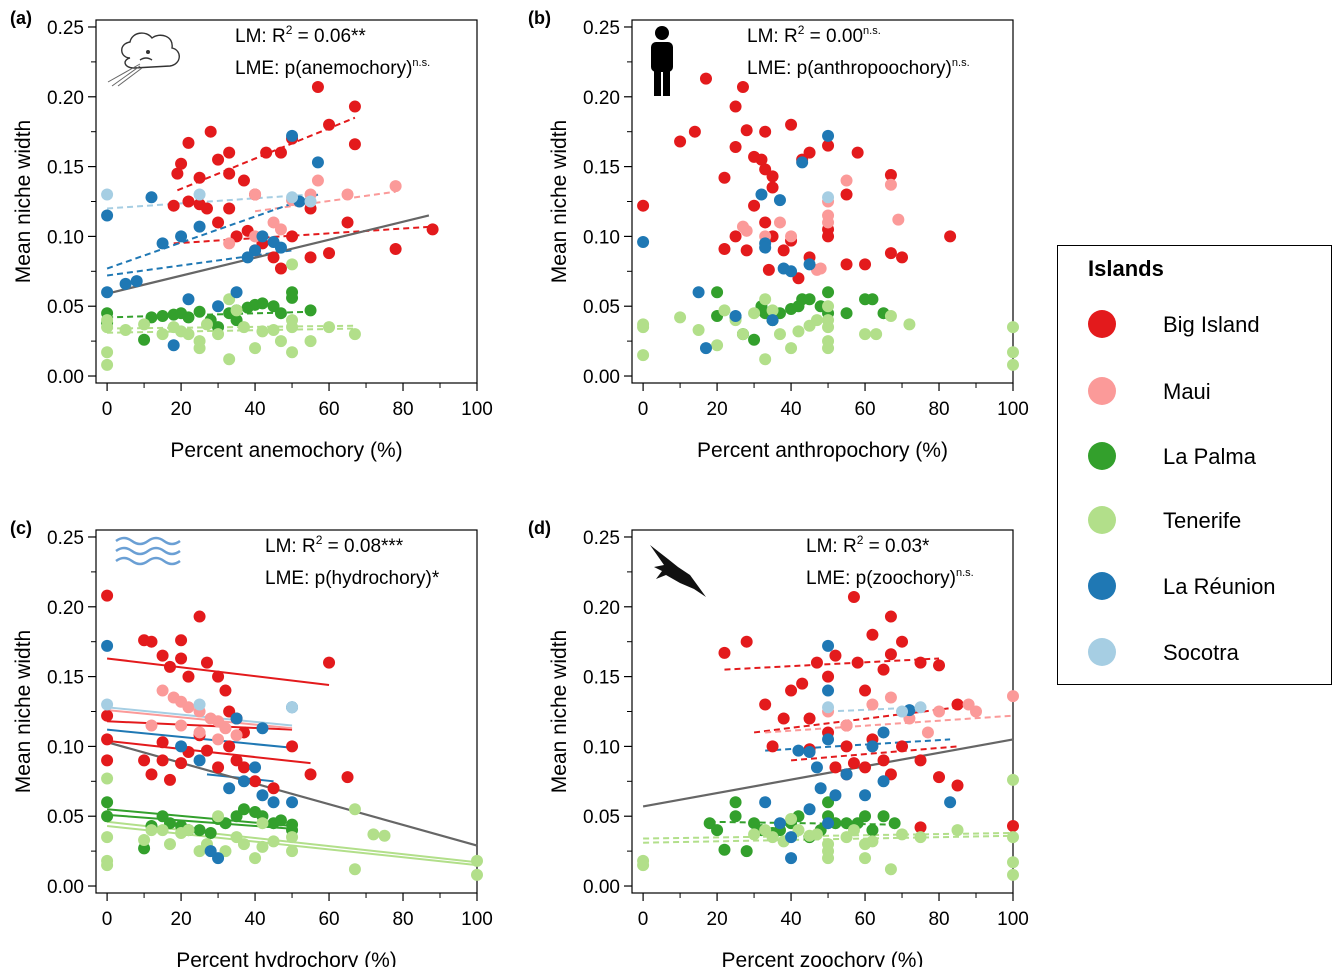  What do you see at coordinates (21, 18) in the screenshot?
I see `panel-label: (a)` at bounding box center [21, 18].